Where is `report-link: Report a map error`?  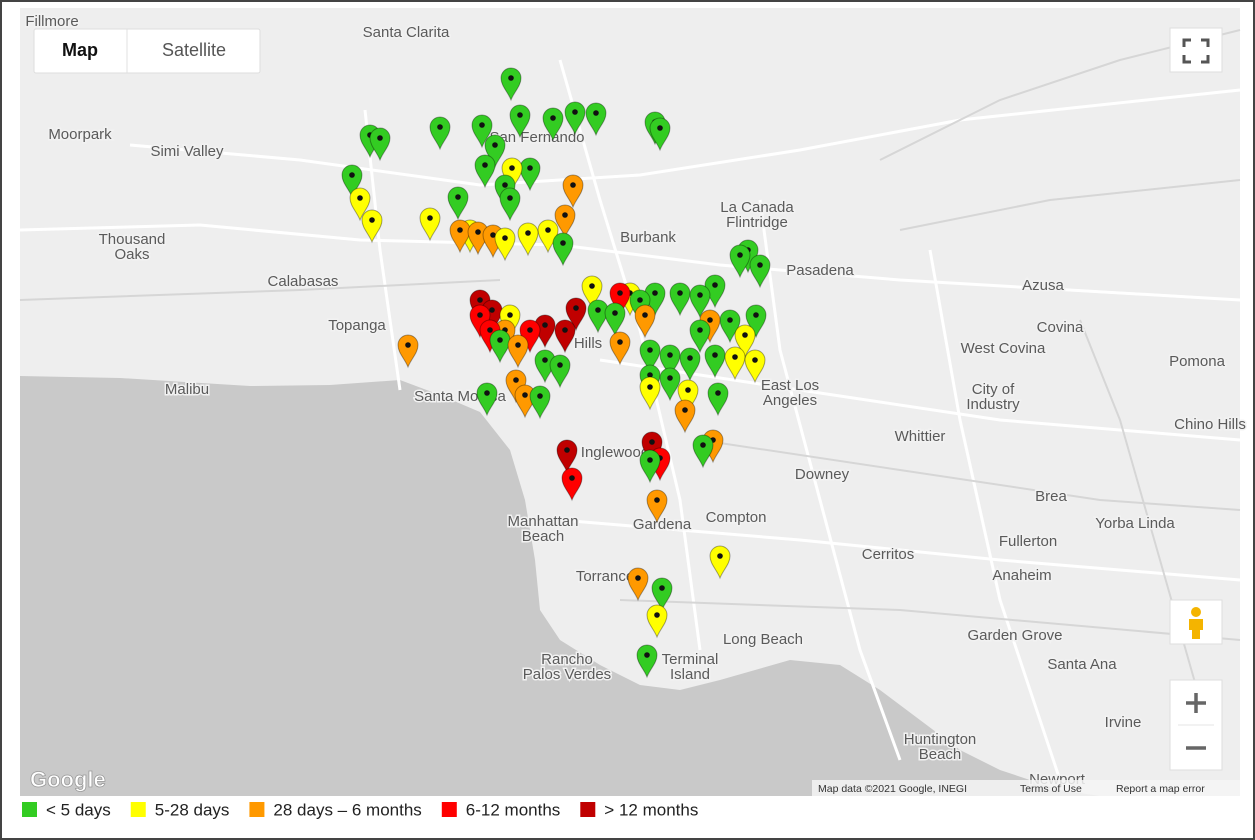 report-link: Report a map error is located at coordinates (1160, 789).